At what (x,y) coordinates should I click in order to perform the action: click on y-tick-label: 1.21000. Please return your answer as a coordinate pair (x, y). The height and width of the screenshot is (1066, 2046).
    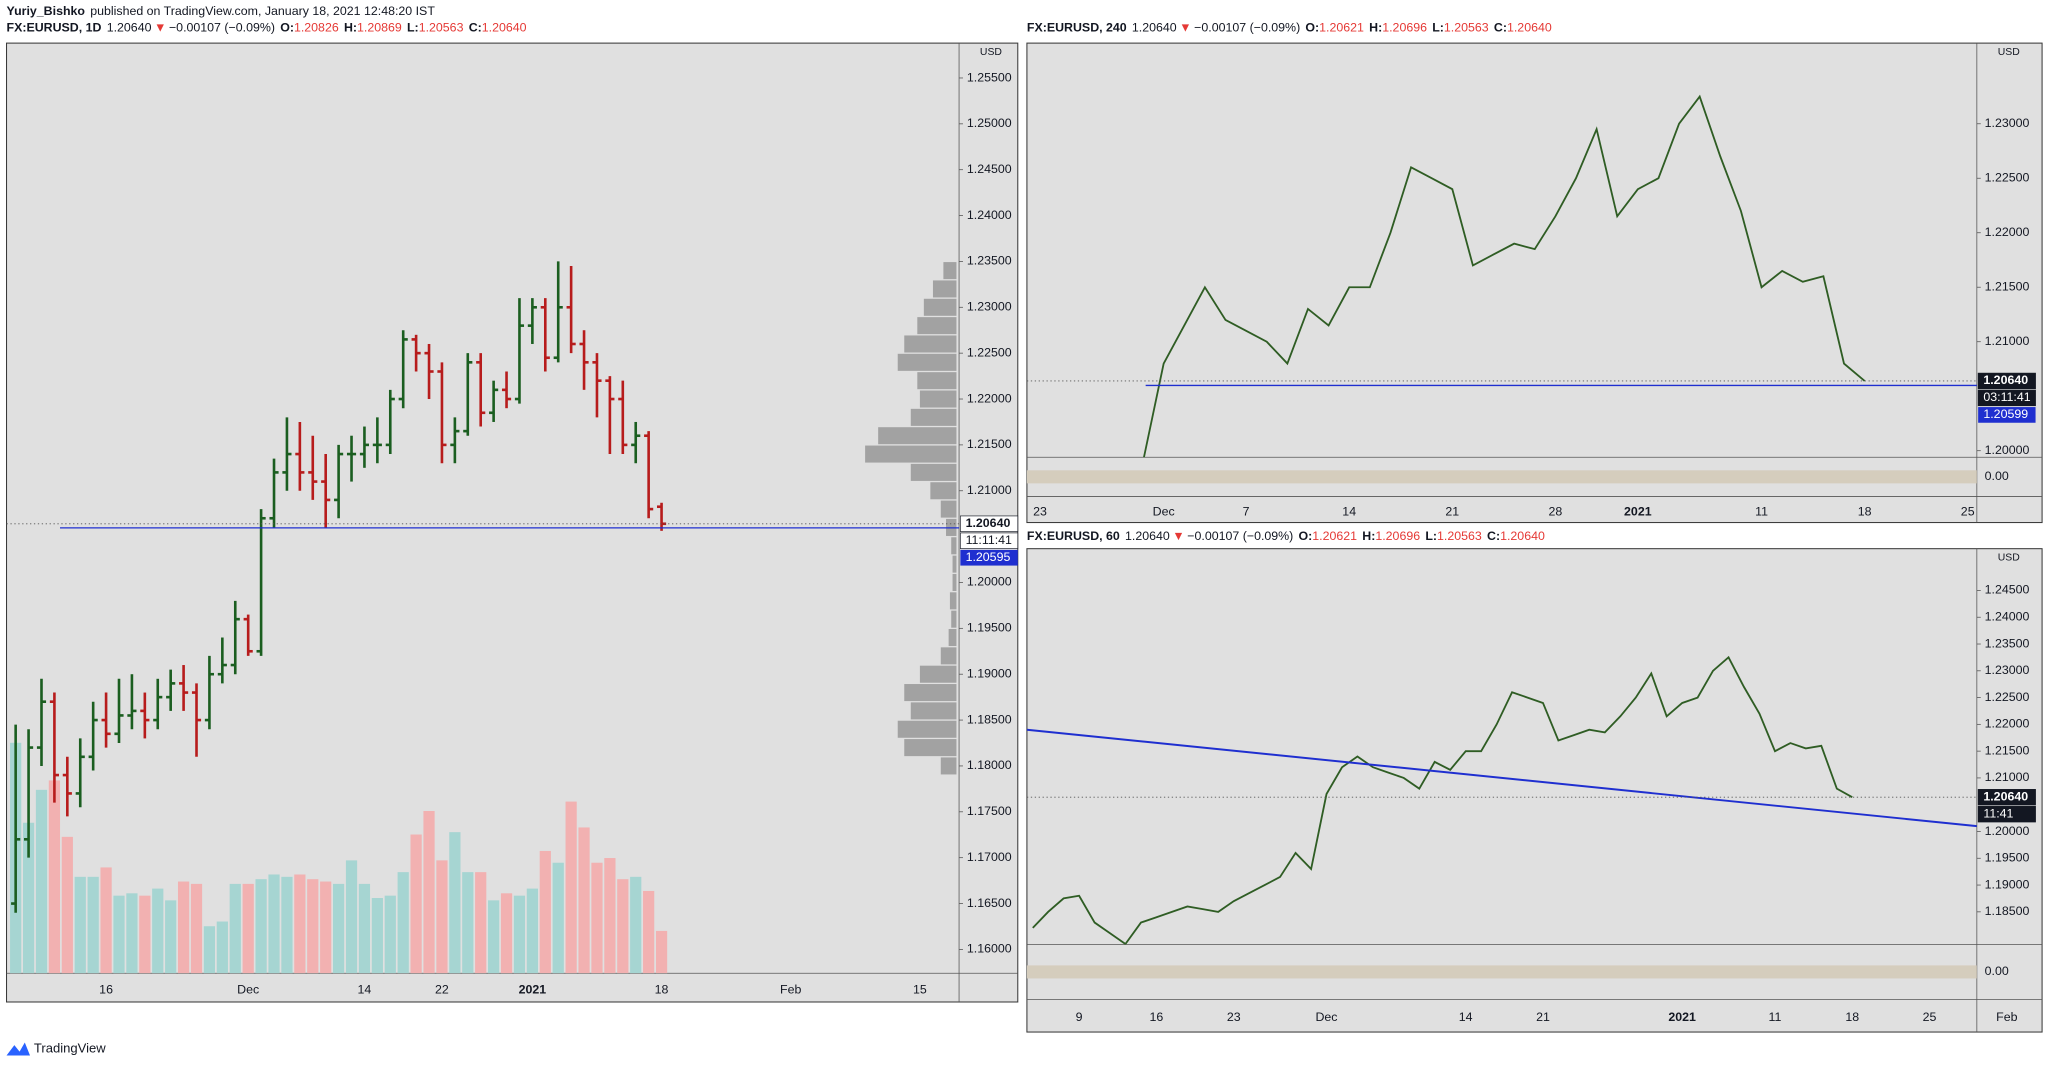
    Looking at the image, I should click on (2007, 777).